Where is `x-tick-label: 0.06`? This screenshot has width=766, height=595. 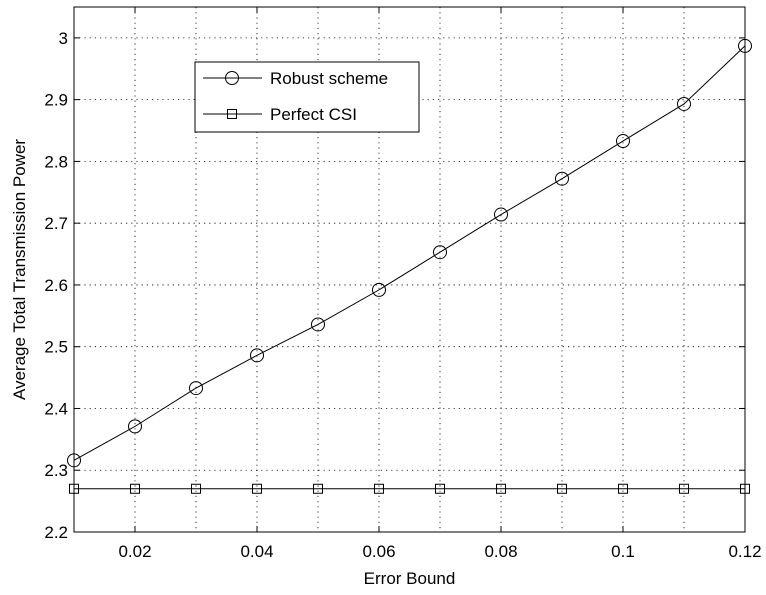
x-tick-label: 0.06 is located at coordinates (378, 551).